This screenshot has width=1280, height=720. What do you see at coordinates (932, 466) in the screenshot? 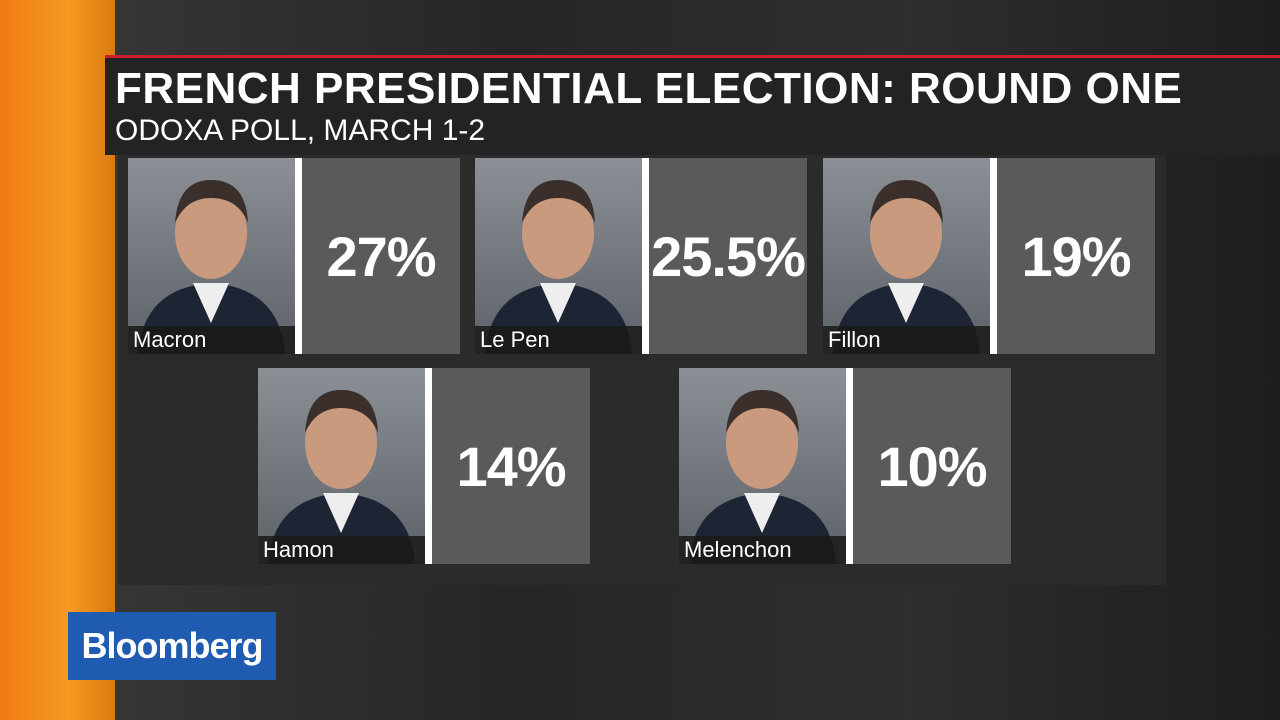
I see `candidate-value: 10%` at bounding box center [932, 466].